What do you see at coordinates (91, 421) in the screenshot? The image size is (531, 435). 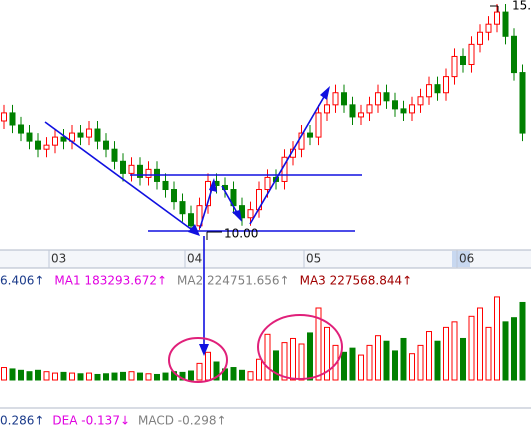 I see `legend-entry: DEA -0.137↓` at bounding box center [91, 421].